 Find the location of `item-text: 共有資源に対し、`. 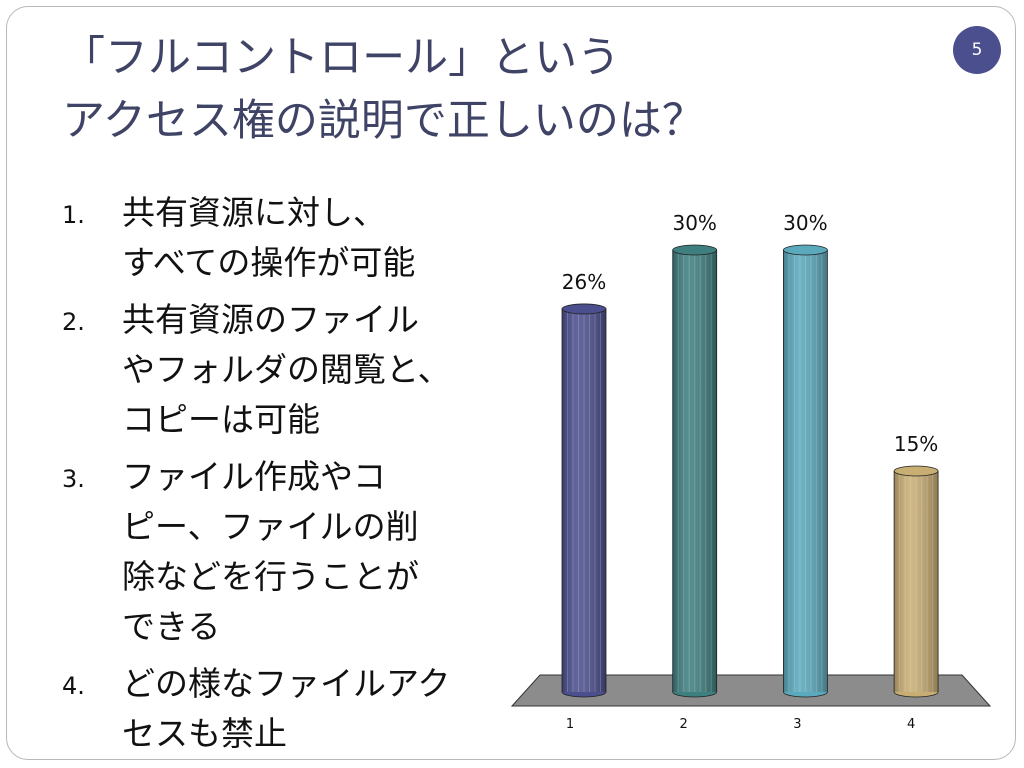

item-text: 共有資源に対し、 is located at coordinates (254, 212).